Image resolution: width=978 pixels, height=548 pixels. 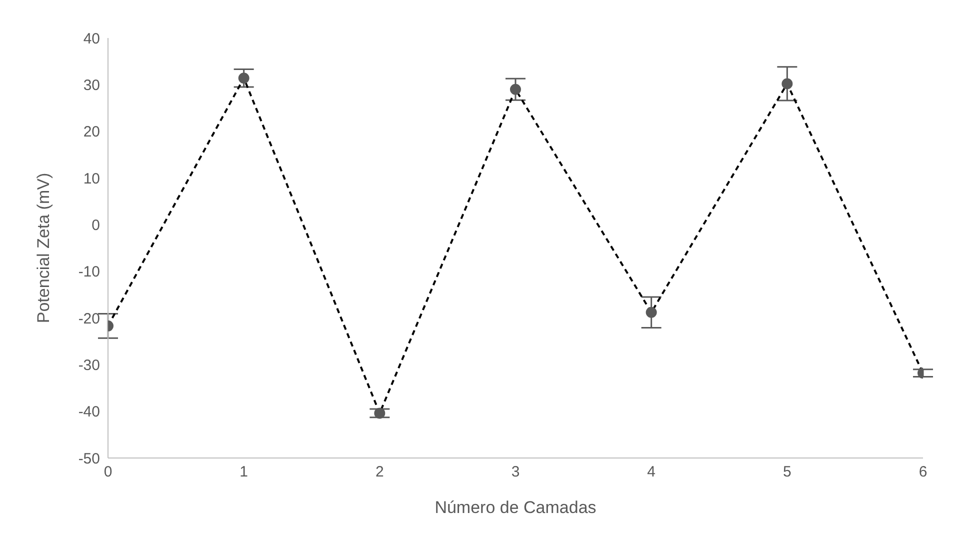 What do you see at coordinates (244, 472) in the screenshot?
I see `x-tick-label: 1` at bounding box center [244, 472].